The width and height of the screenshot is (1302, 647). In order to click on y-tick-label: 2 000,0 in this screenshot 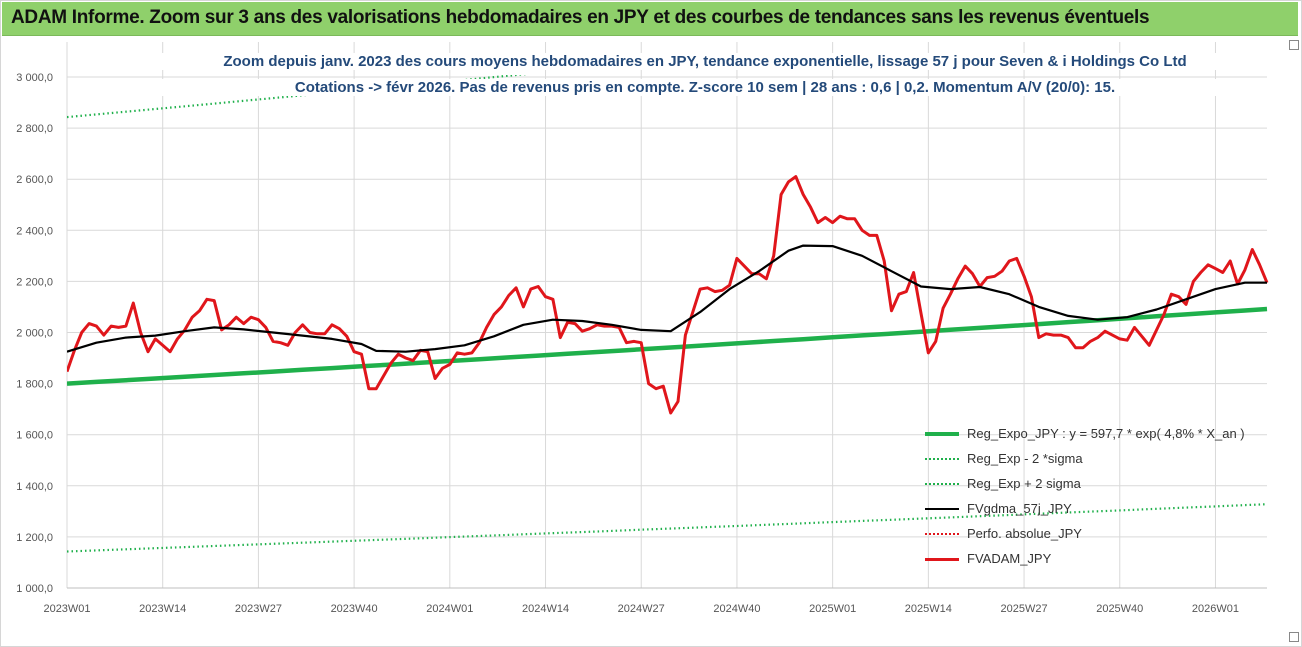, I will do `click(34, 334)`.